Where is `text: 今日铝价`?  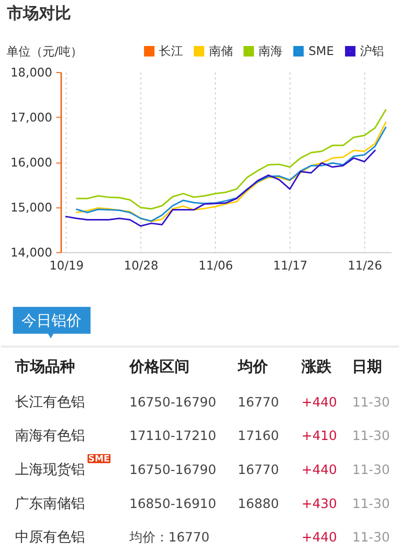
text: 今日铝价 is located at coordinates (52, 320).